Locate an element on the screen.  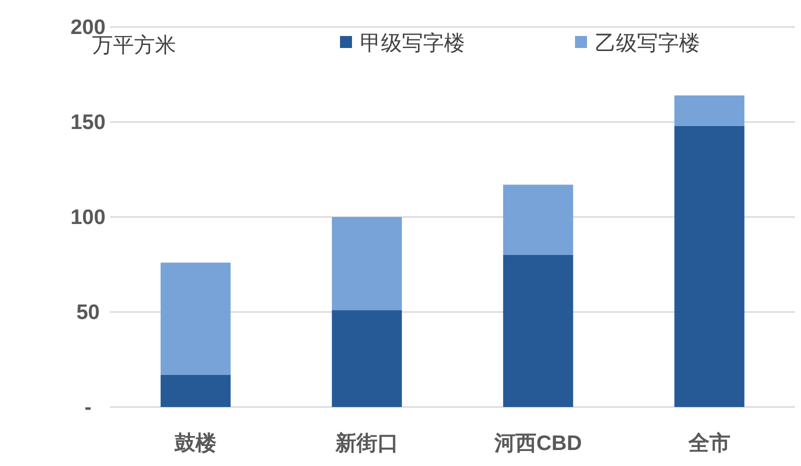
y-tick-label: 50 is located at coordinates (88, 312).